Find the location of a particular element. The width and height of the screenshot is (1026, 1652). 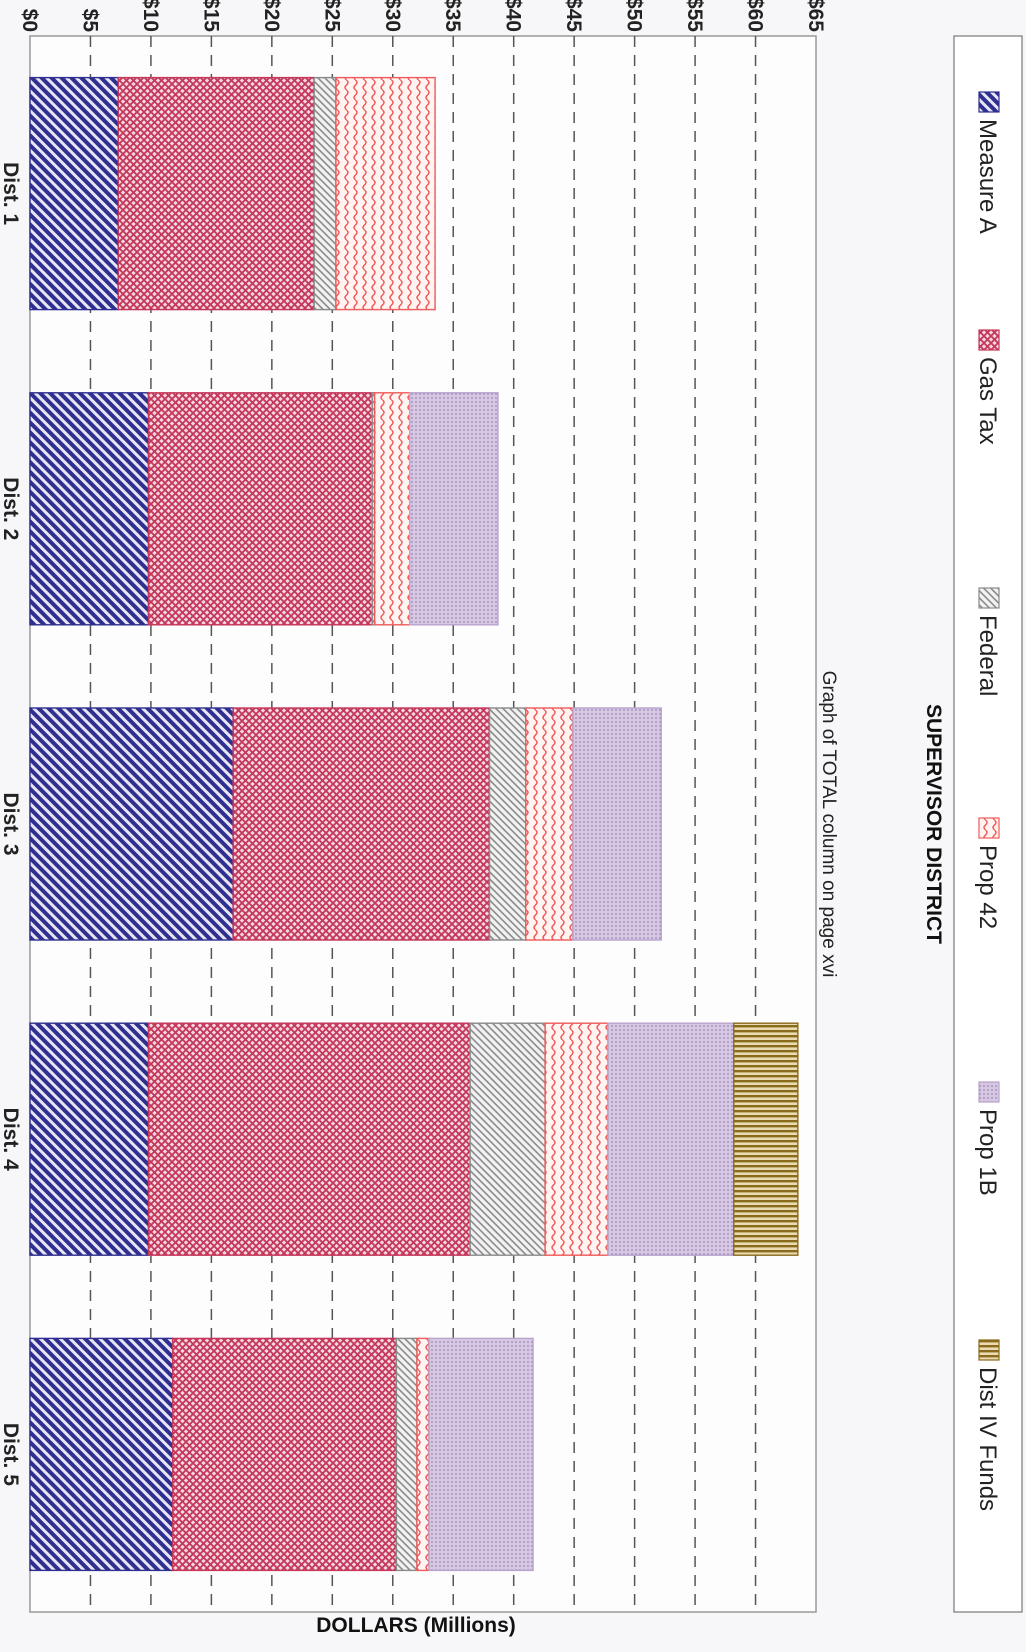

legend-label-prop-42: Prop 42 is located at coordinates (987, 887).